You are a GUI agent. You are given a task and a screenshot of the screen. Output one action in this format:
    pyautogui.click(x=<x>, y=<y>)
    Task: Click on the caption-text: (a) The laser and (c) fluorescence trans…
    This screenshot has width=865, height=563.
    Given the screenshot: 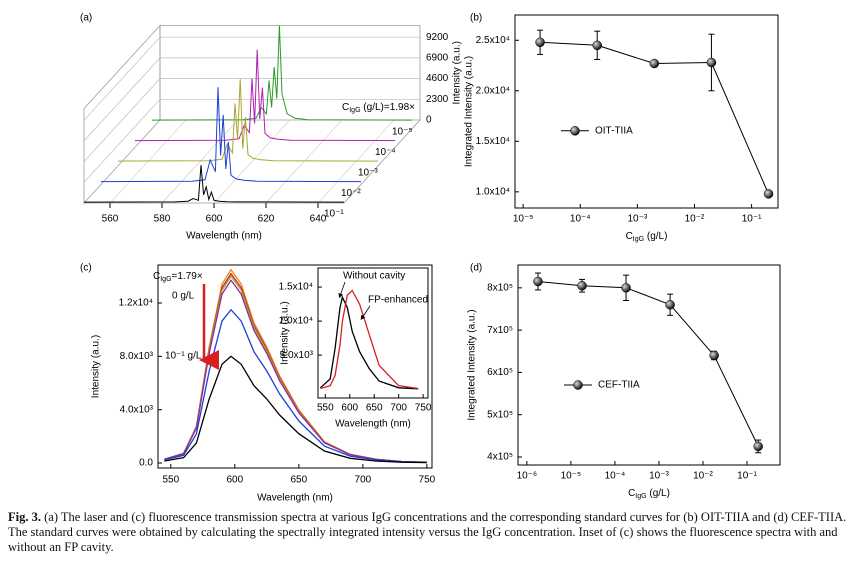 What is the action you would take?
    pyautogui.click(x=427, y=532)
    